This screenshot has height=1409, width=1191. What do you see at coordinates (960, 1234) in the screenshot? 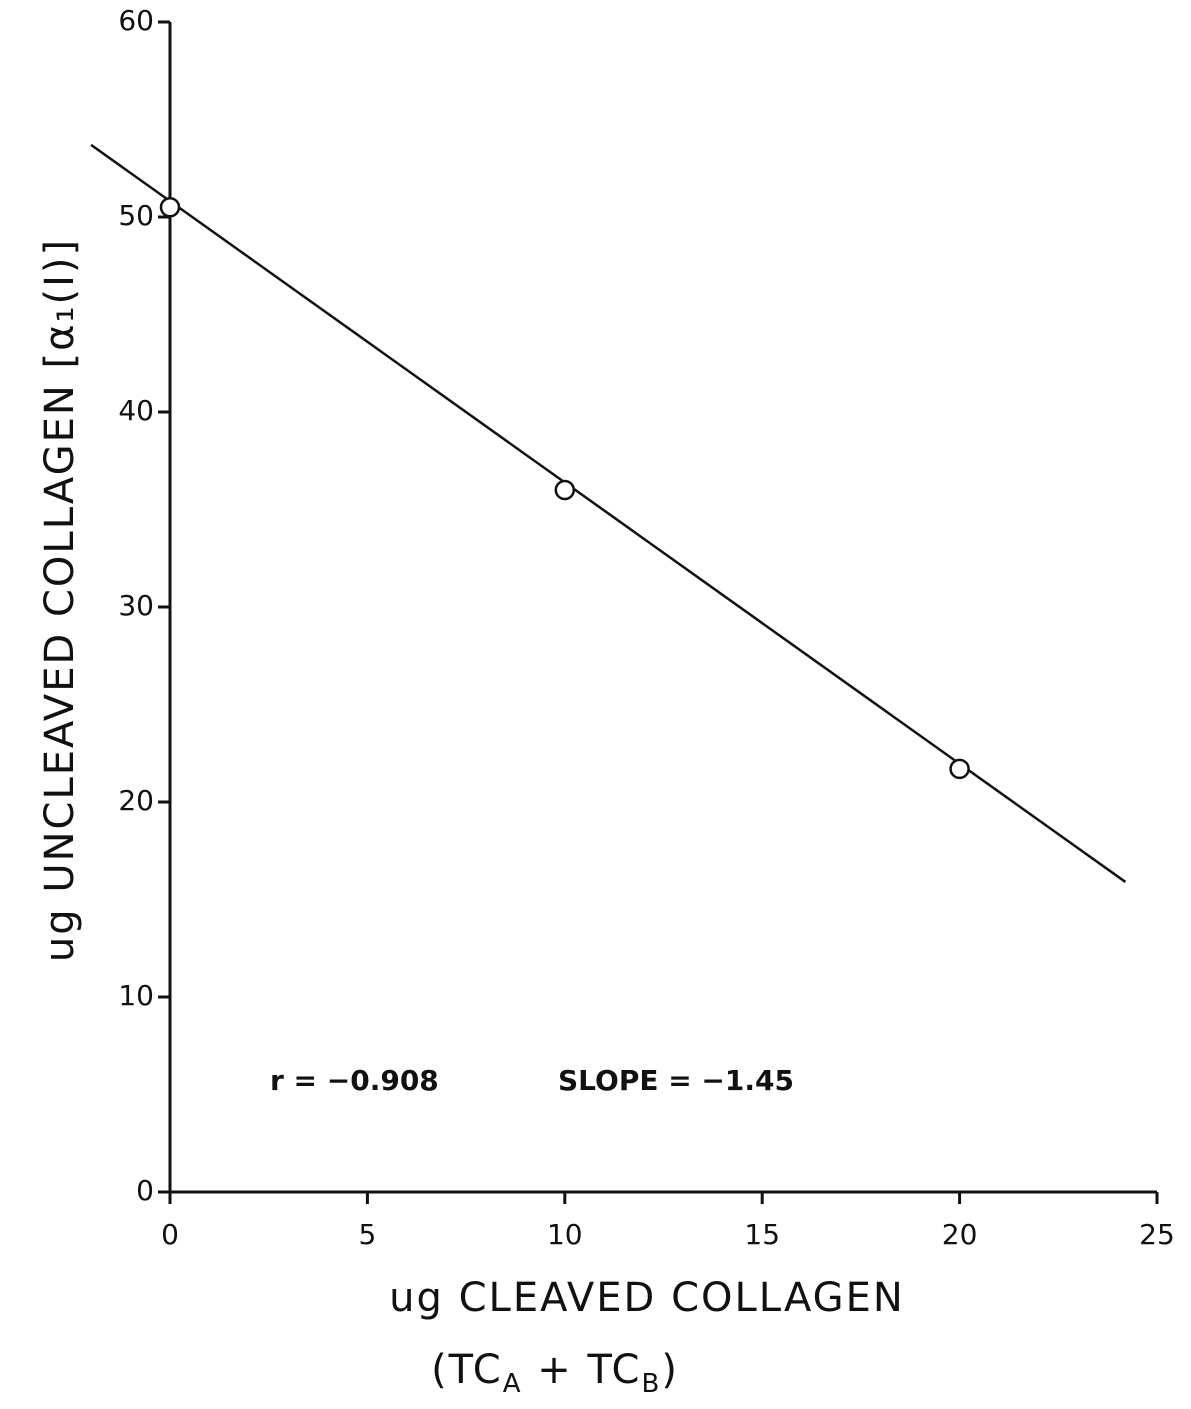
I see `x-tick-label: 20` at bounding box center [960, 1234].